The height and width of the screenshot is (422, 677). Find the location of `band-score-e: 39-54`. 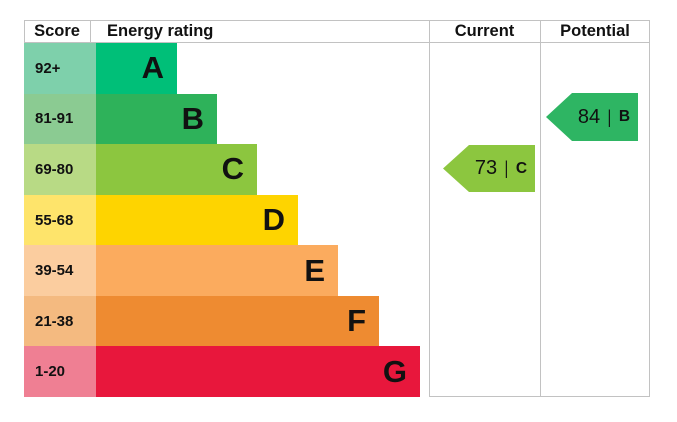

band-score-e: 39-54 is located at coordinates (60, 270).